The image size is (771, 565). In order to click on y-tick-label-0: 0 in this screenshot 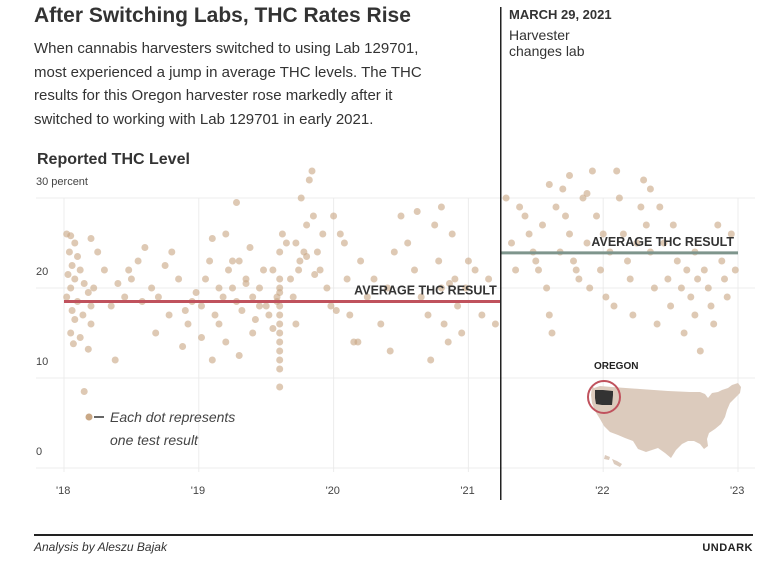, I will do `click(39, 452)`.